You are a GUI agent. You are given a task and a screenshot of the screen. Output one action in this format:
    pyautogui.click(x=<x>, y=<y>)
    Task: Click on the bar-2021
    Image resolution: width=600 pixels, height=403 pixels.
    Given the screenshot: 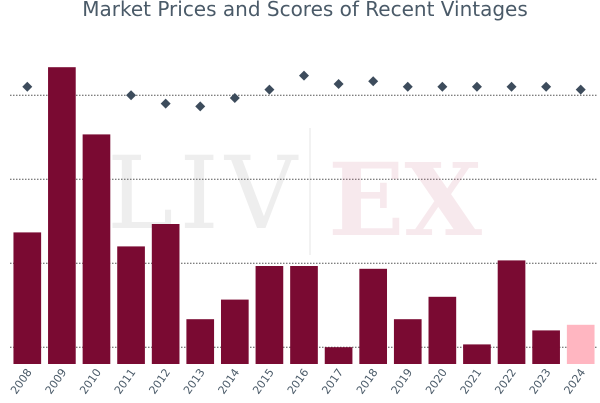 What is the action you would take?
    pyautogui.click(x=477, y=354)
    